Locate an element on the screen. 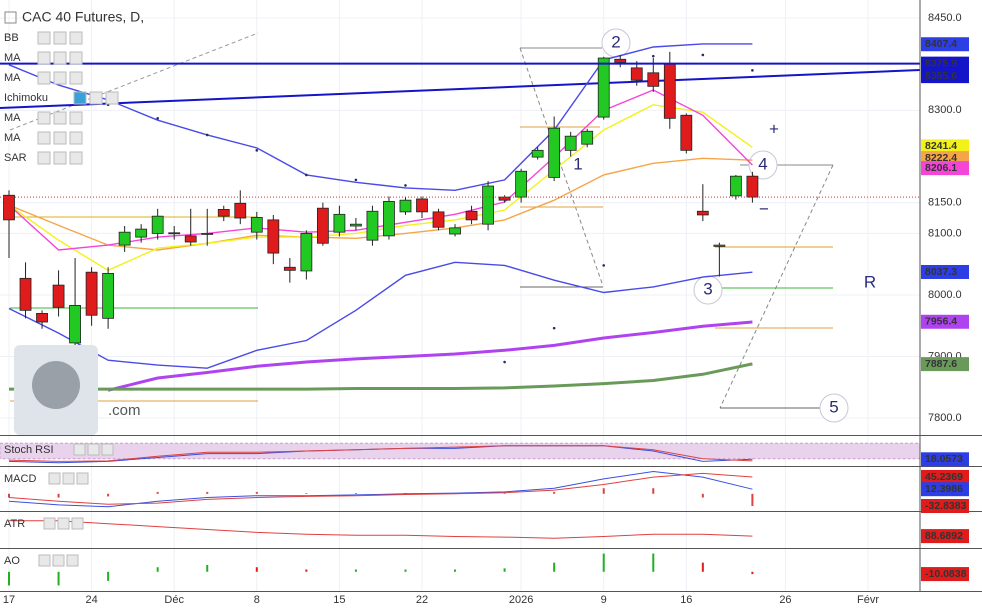 The image size is (982, 609). annotation: 4 is located at coordinates (762, 163).